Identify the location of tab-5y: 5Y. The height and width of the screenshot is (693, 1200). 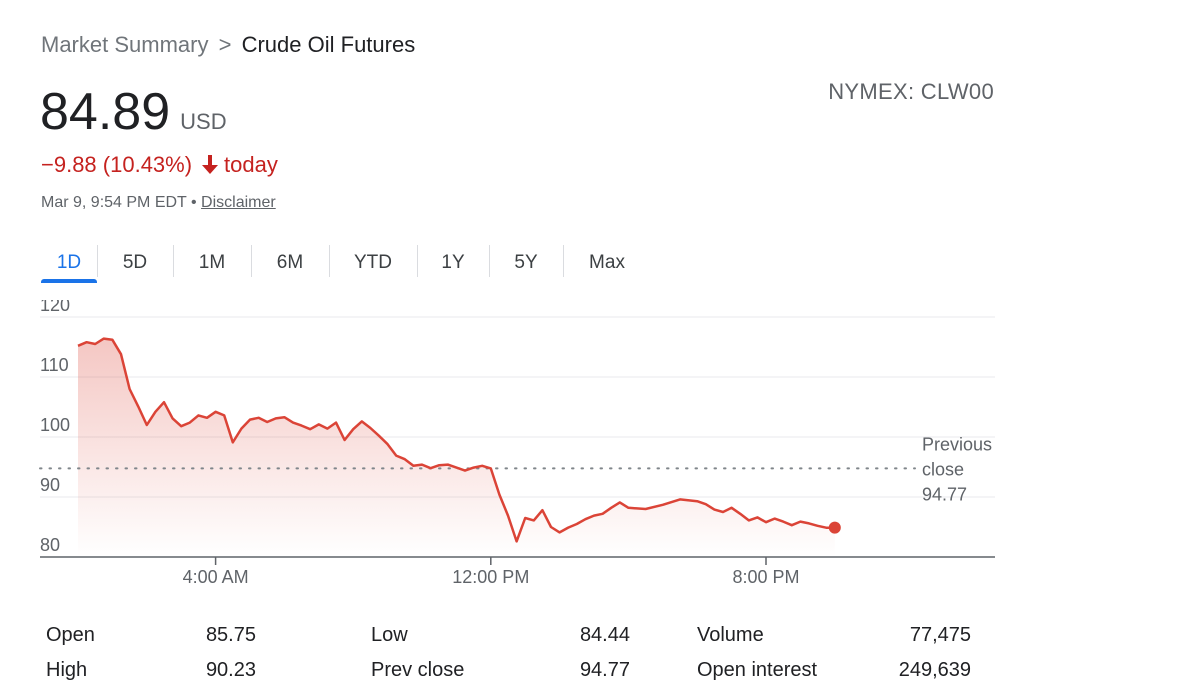
(526, 263).